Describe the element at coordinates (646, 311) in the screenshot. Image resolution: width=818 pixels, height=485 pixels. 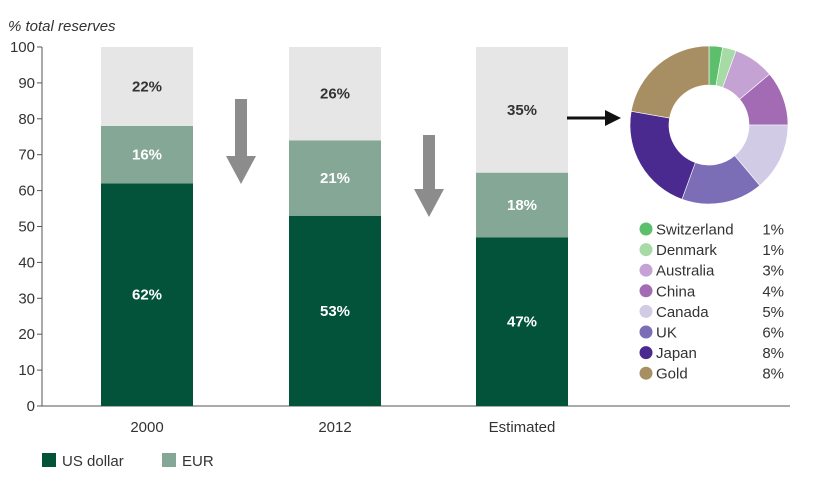
I see `donut-legend-dot-canada` at that location.